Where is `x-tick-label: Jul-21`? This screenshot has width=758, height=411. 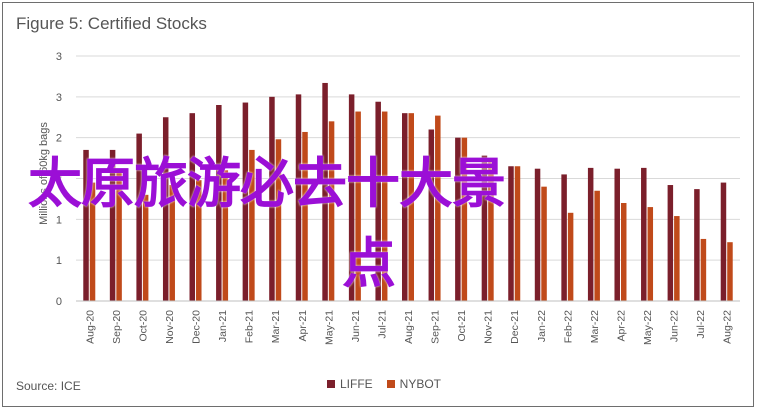 x-tick-label: Jul-21 is located at coordinates (382, 324).